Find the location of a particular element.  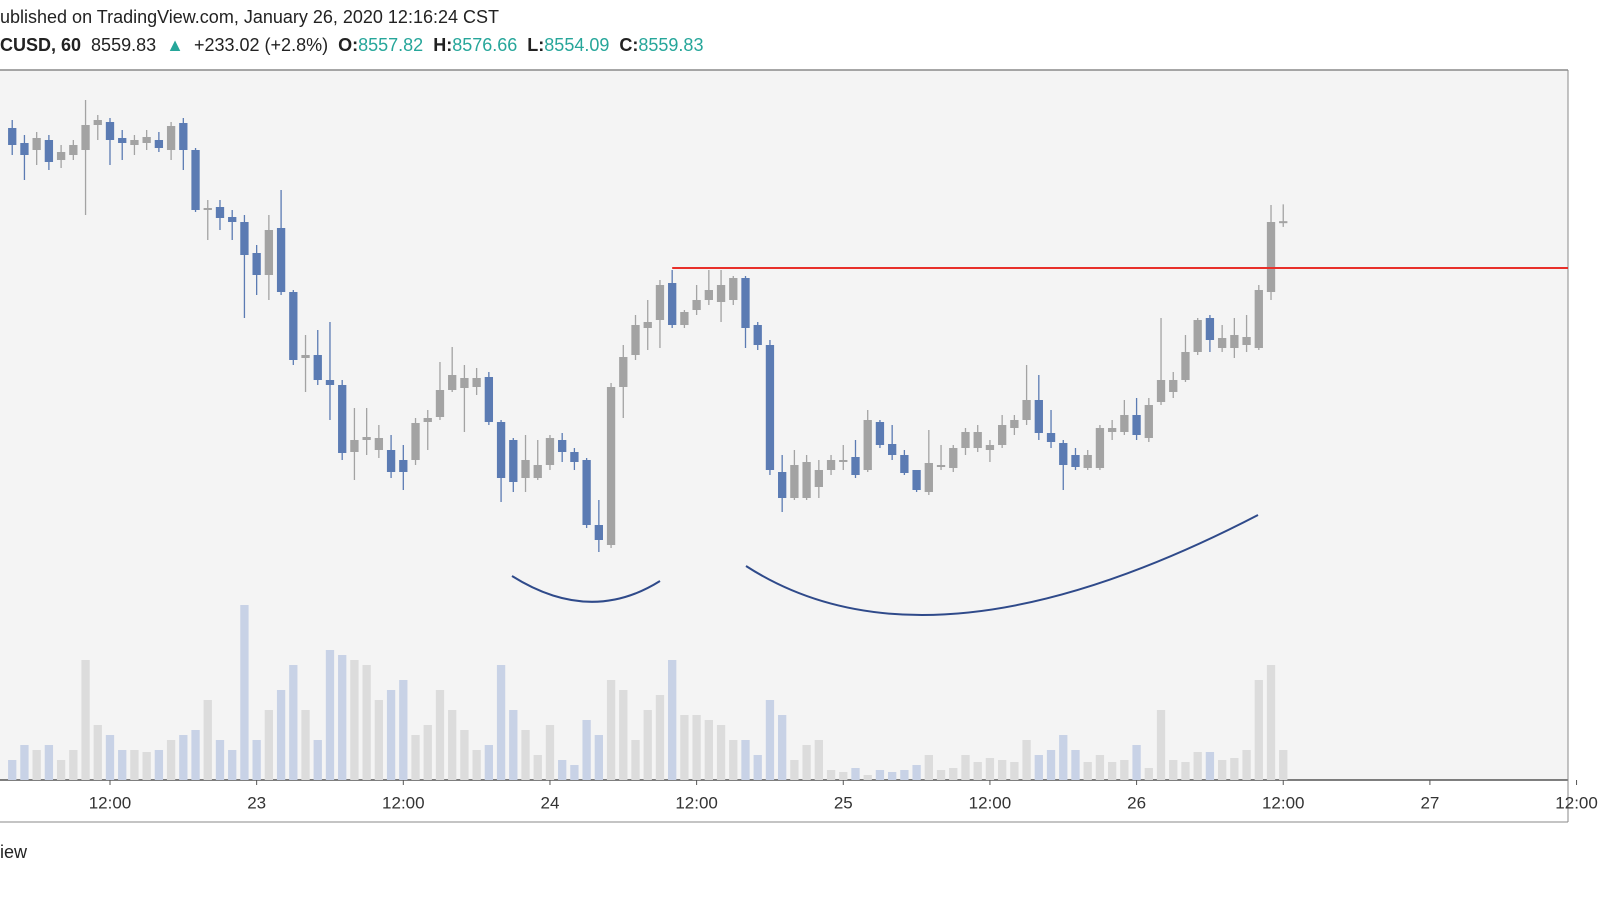

x-tick-label: 23 is located at coordinates (256, 802).